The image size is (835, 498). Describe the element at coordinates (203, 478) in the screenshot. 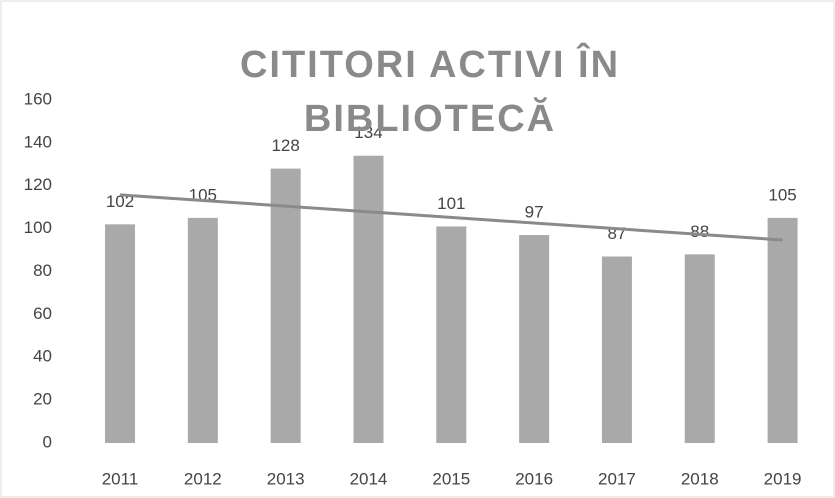

I see `x-tick-label: 2012` at that location.